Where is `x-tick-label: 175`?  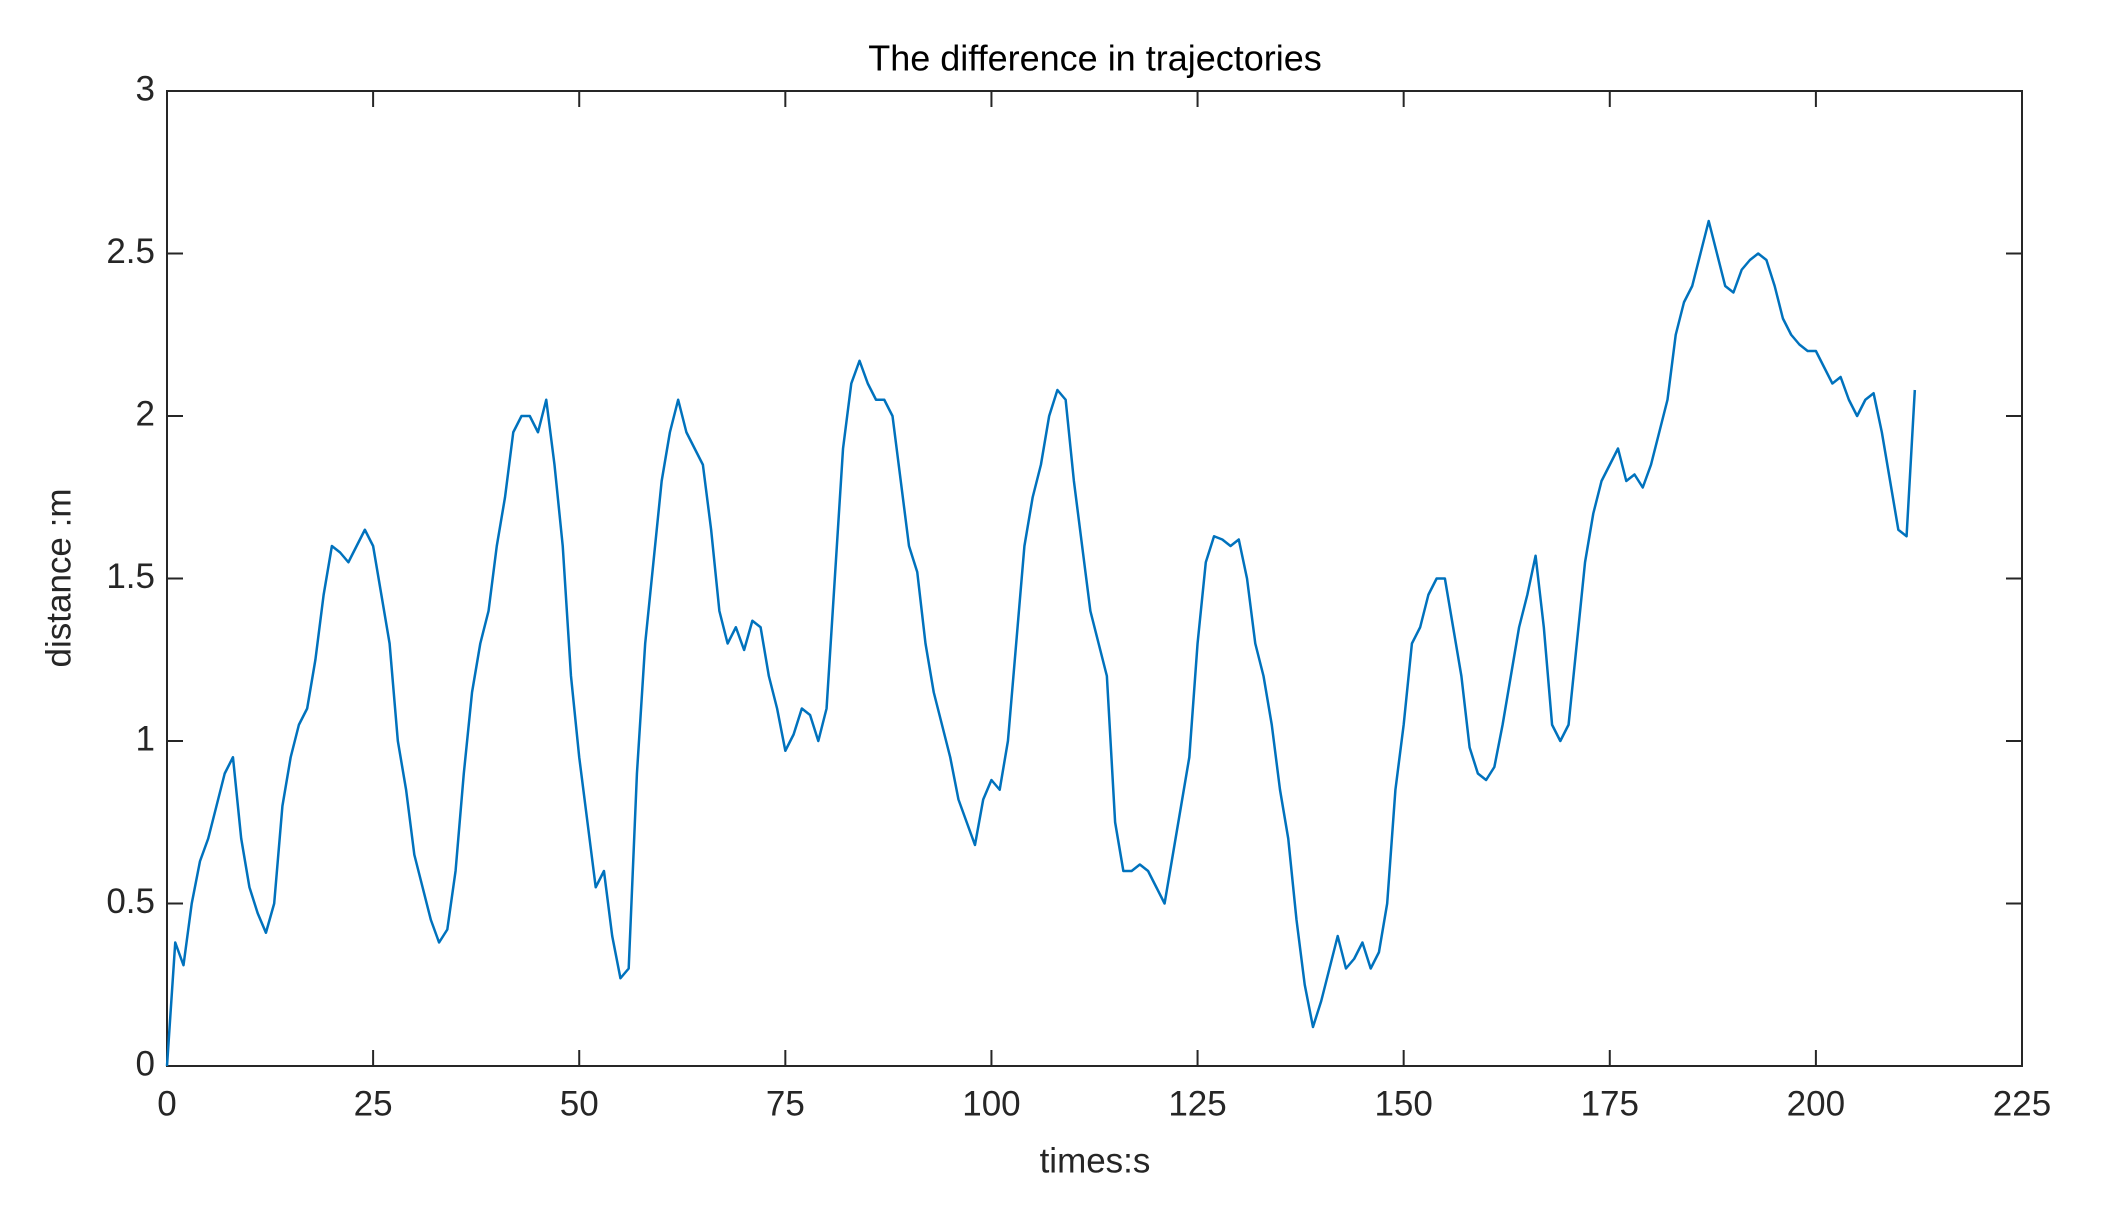 x-tick-label: 175 is located at coordinates (1610, 1103).